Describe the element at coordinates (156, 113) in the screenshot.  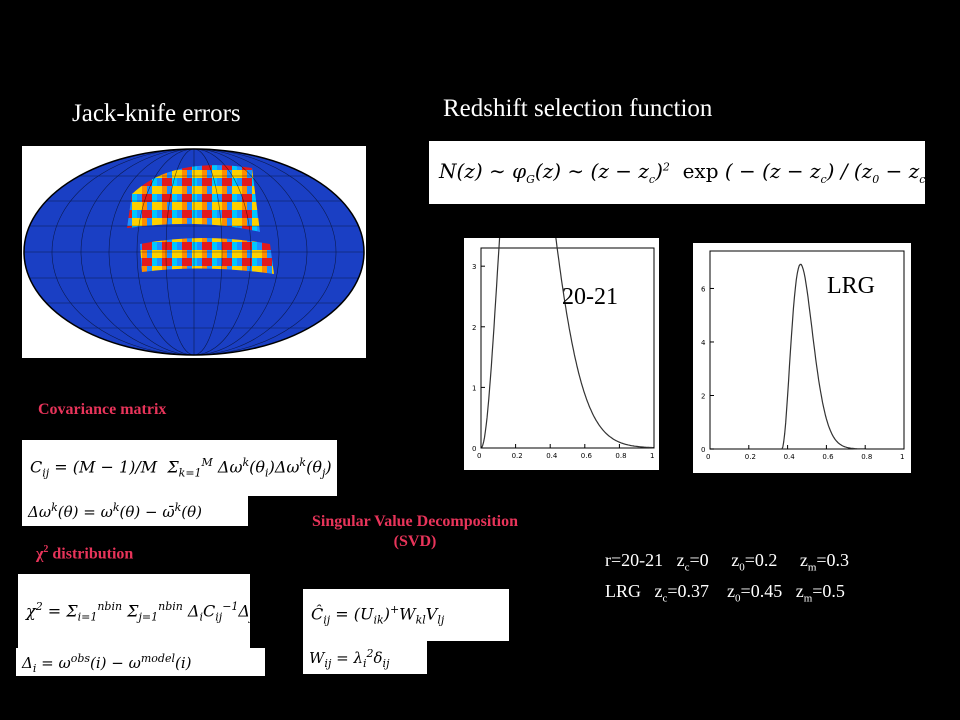
I see `jackknife-title: Jack-knife errors` at that location.